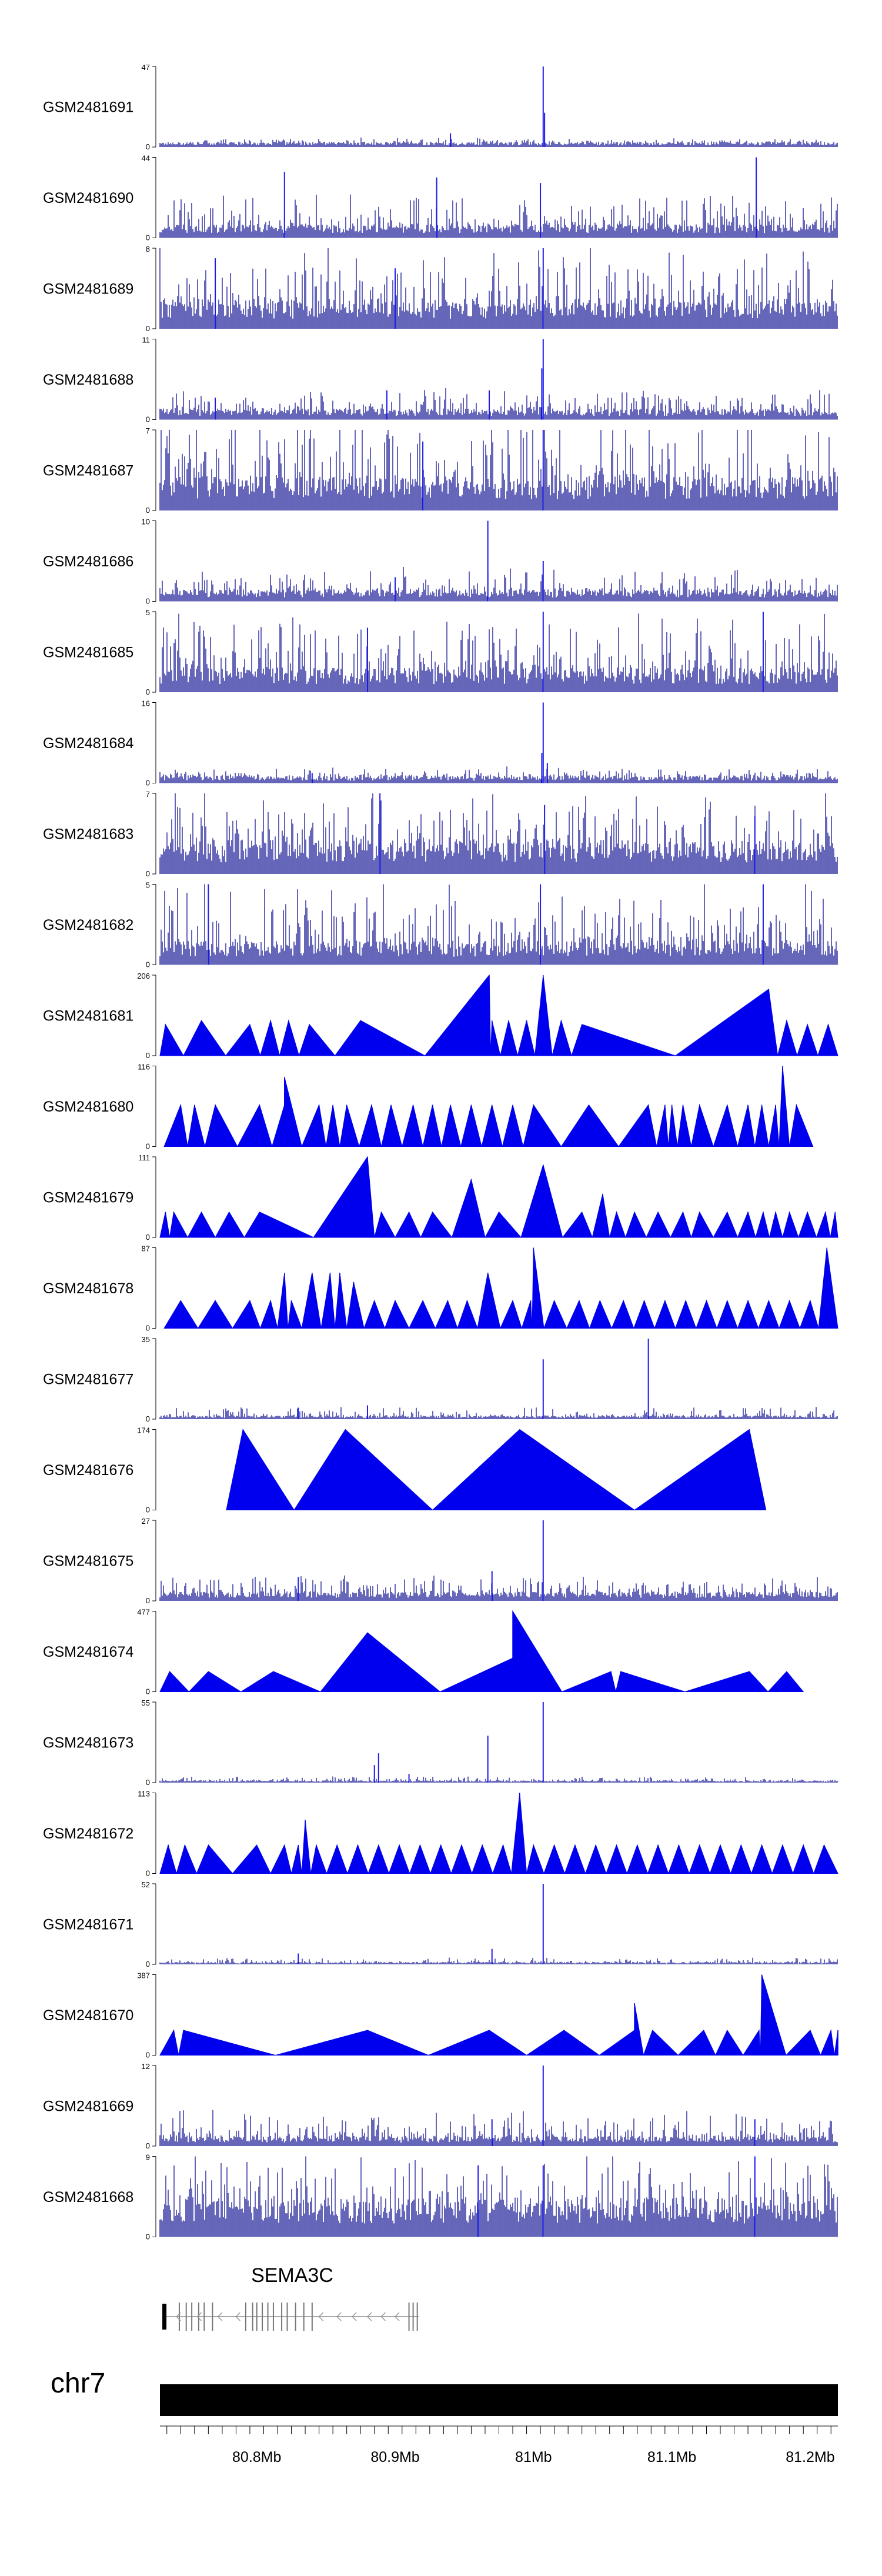 The image size is (882, 2576). I want to click on track-GSM2481671: GSM2481671 52 0, so click(440, 1924).